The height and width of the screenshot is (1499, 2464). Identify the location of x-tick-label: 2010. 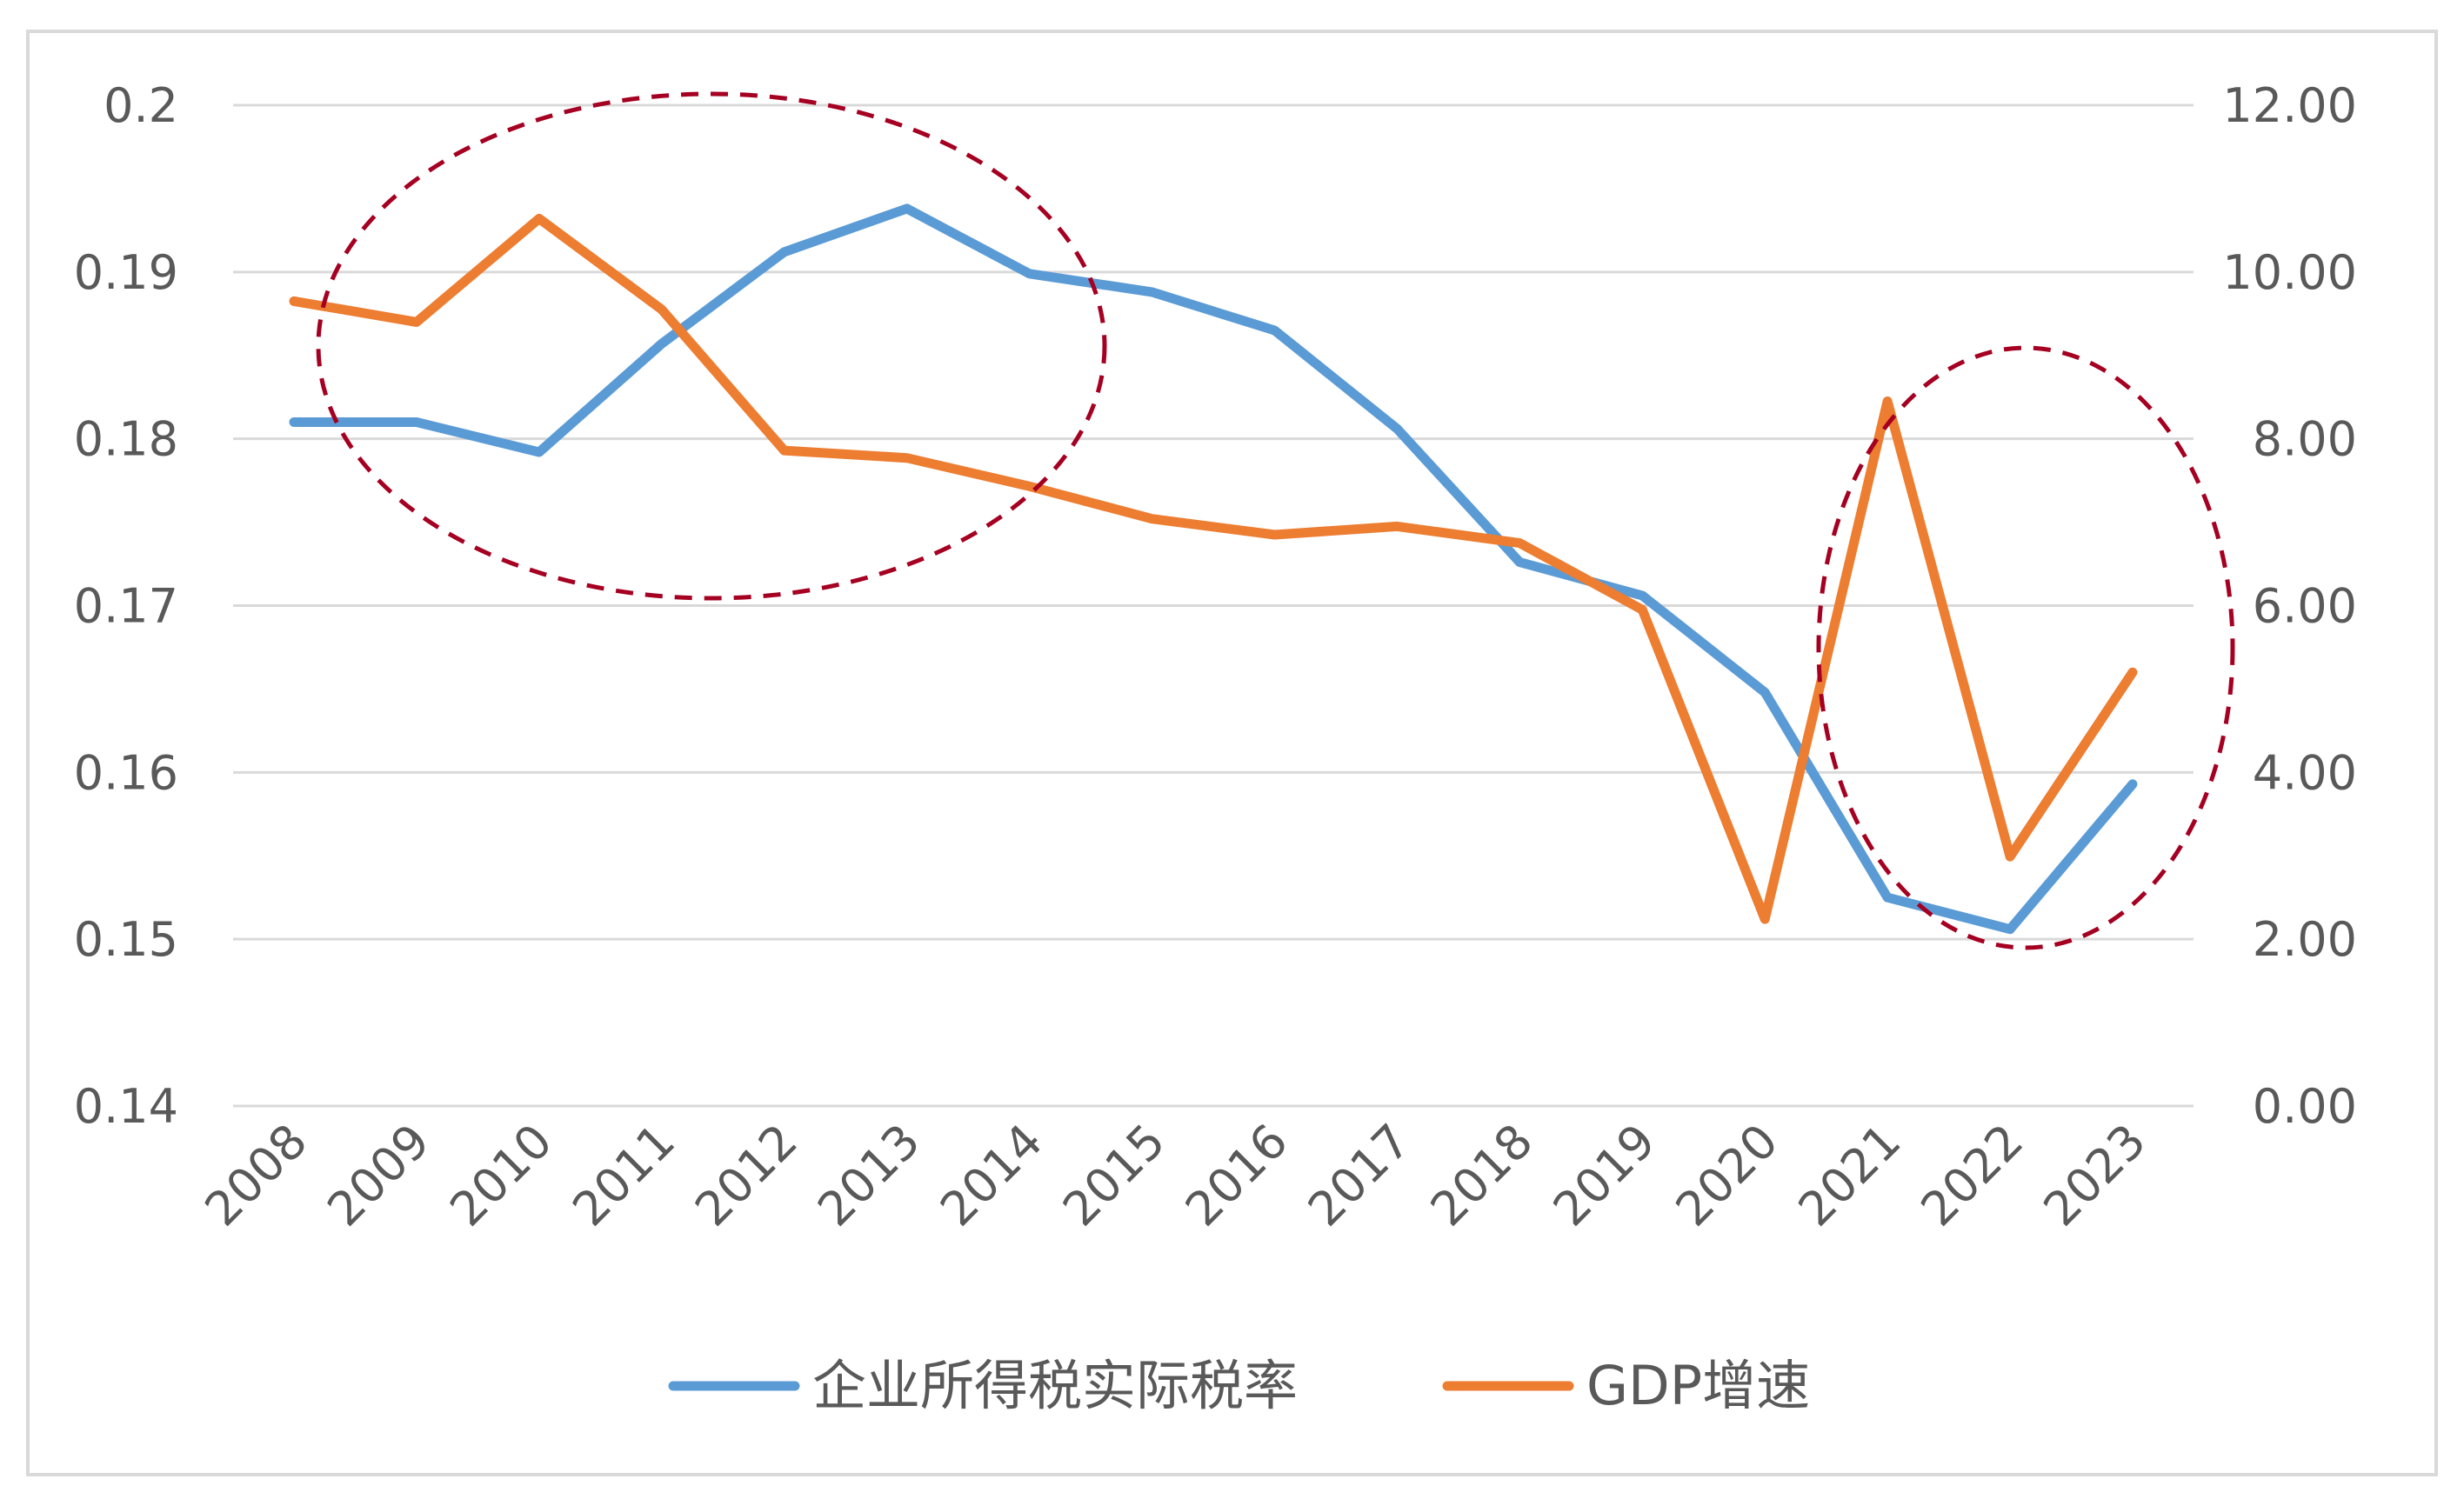
(501, 1175).